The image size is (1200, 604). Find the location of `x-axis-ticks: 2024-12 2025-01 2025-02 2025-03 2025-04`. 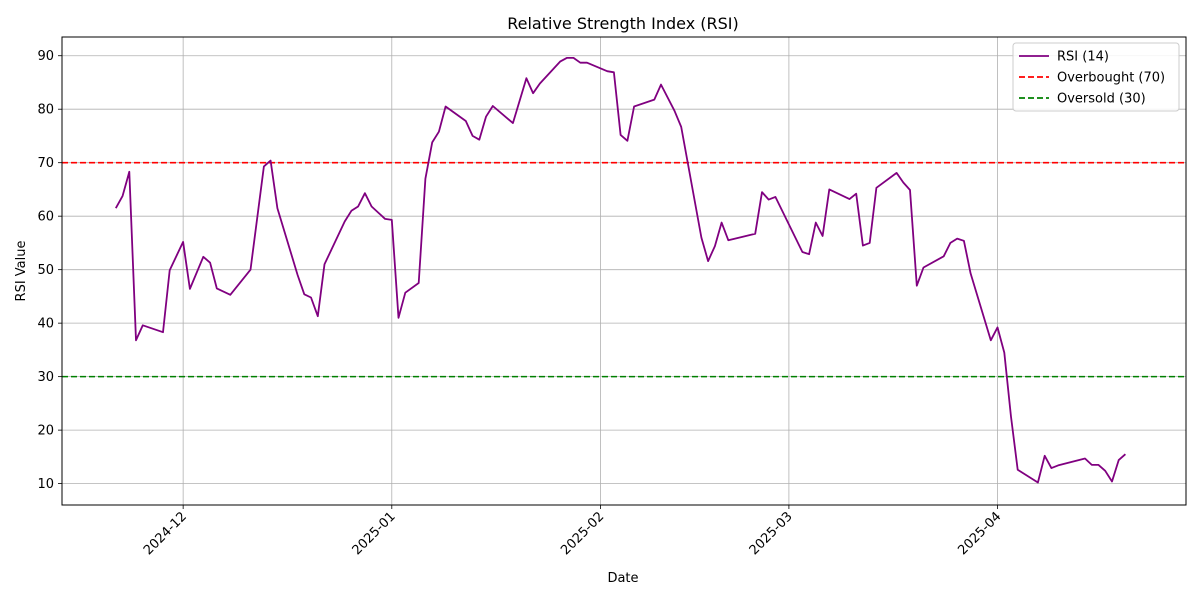

x-axis-ticks: 2024-12 2025-01 2025-02 2025-03 2025-04 is located at coordinates (572, 531).